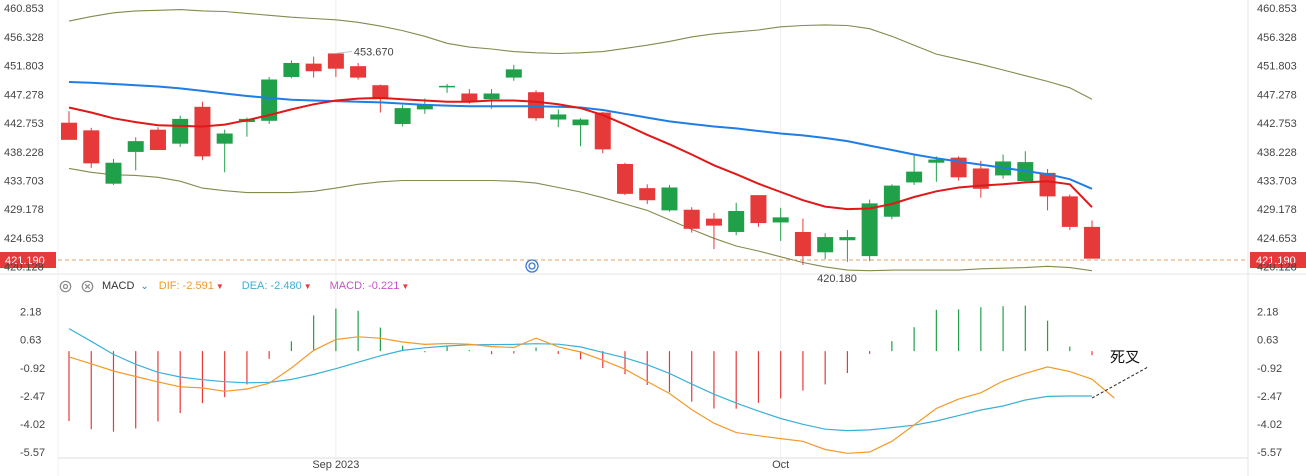 This screenshot has height=476, width=1306. I want to click on price-tick-label-left: 429.178, so click(24, 210).